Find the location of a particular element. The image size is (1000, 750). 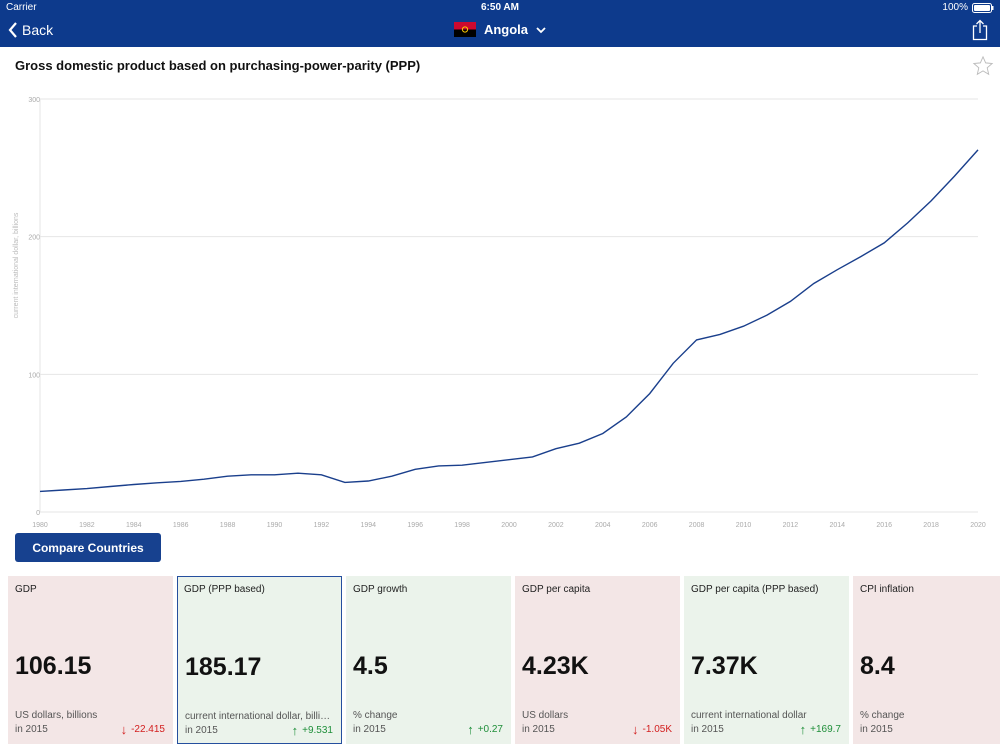

card-change: ↓ -1.05K is located at coordinates (652, 729).